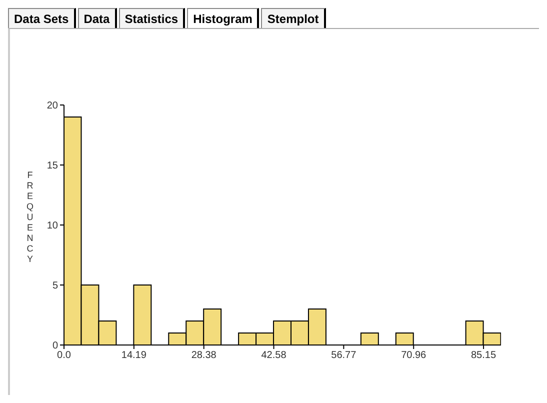  Describe the element at coordinates (223, 18) in the screenshot. I see `text: Histogram` at that location.